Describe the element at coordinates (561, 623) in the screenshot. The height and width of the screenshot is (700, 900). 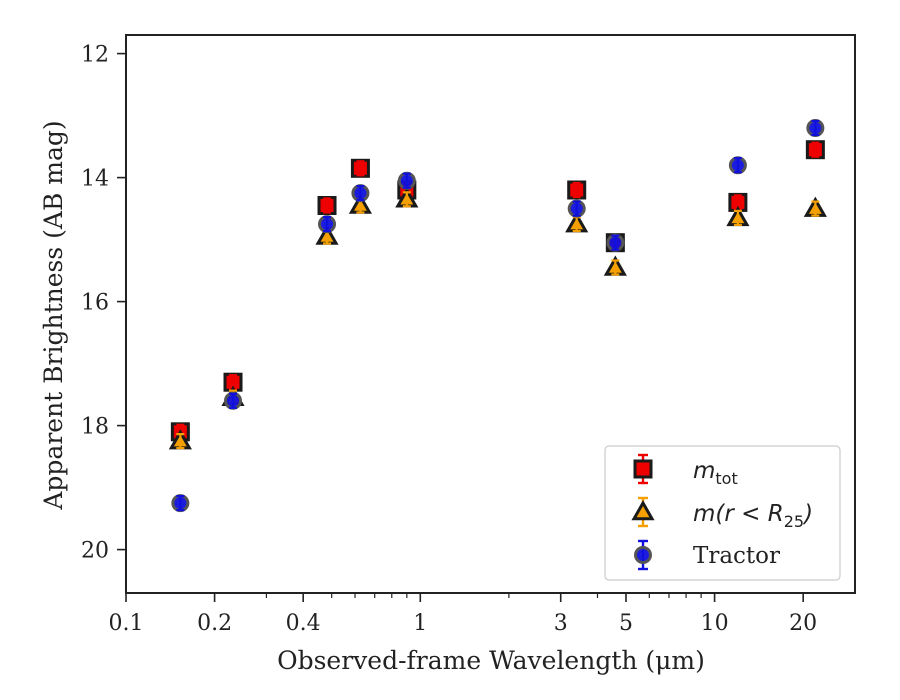
I see `x-tick-label: 3` at that location.